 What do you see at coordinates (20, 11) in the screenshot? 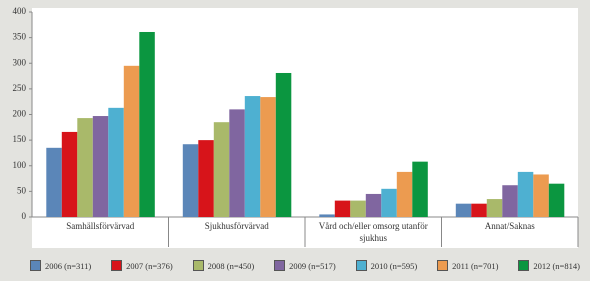
I see `y-tick-label: 400` at bounding box center [20, 11].